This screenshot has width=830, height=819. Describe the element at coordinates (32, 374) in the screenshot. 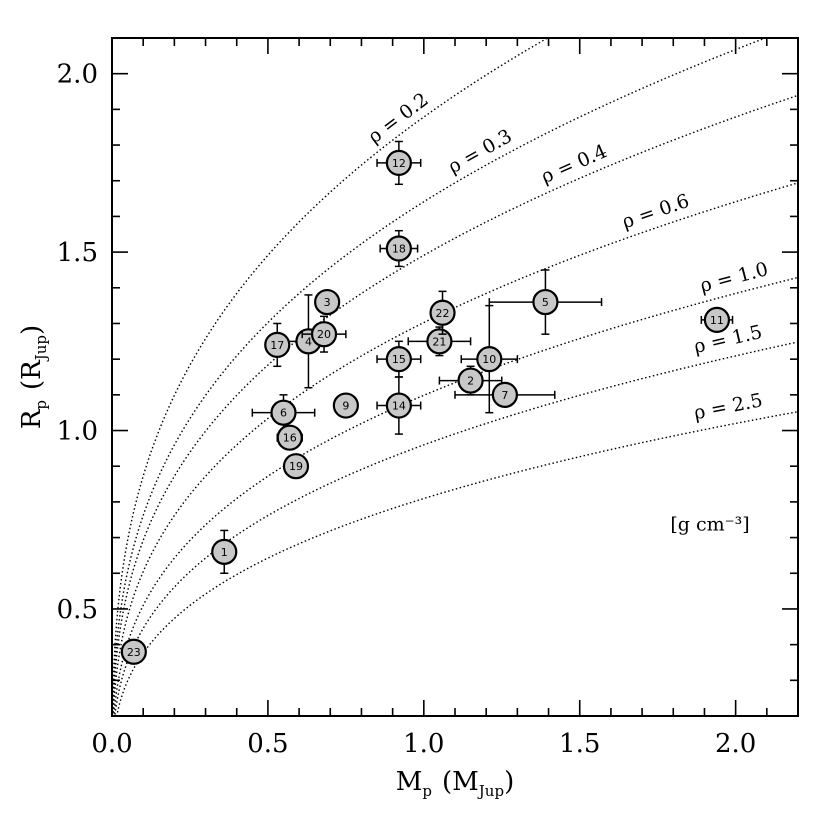

I see `y-axis-unit-open: (R` at that location.